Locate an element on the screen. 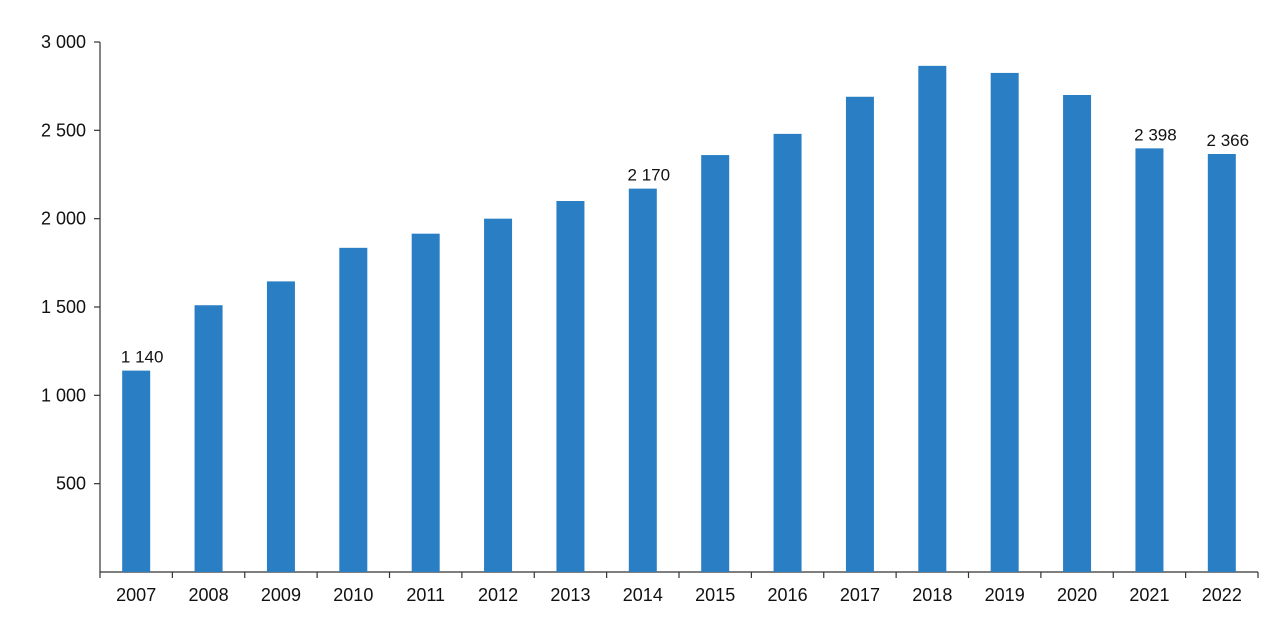 Image resolution: width=1280 pixels, height=640 pixels. x-tick-label: 2015 is located at coordinates (715, 595).